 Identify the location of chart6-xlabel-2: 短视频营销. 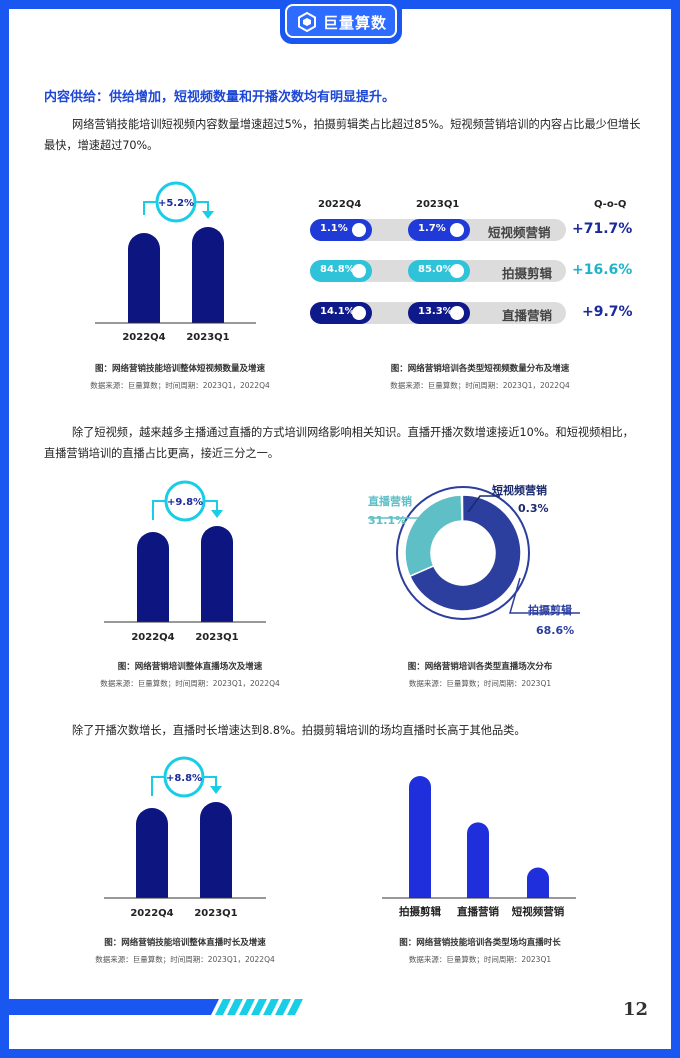
(538, 911).